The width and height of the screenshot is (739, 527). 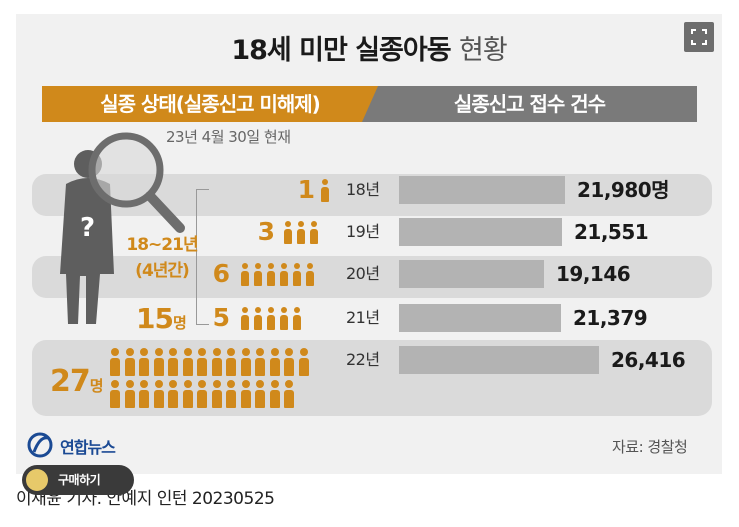 I want to click on camera-icon, so click(x=37, y=480).